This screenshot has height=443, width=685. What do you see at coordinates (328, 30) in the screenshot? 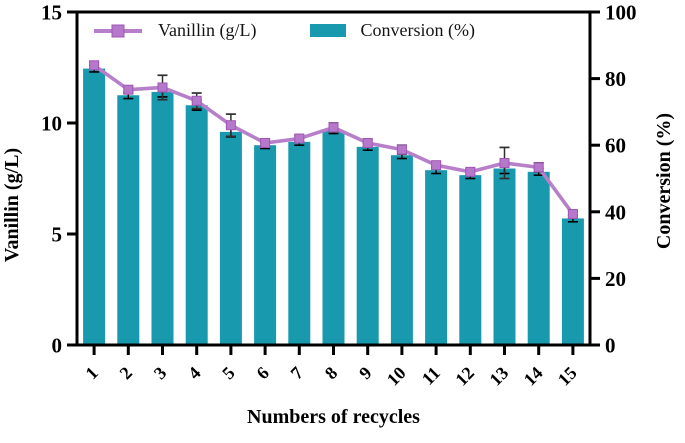
I see `bar-swatch-icon` at bounding box center [328, 30].